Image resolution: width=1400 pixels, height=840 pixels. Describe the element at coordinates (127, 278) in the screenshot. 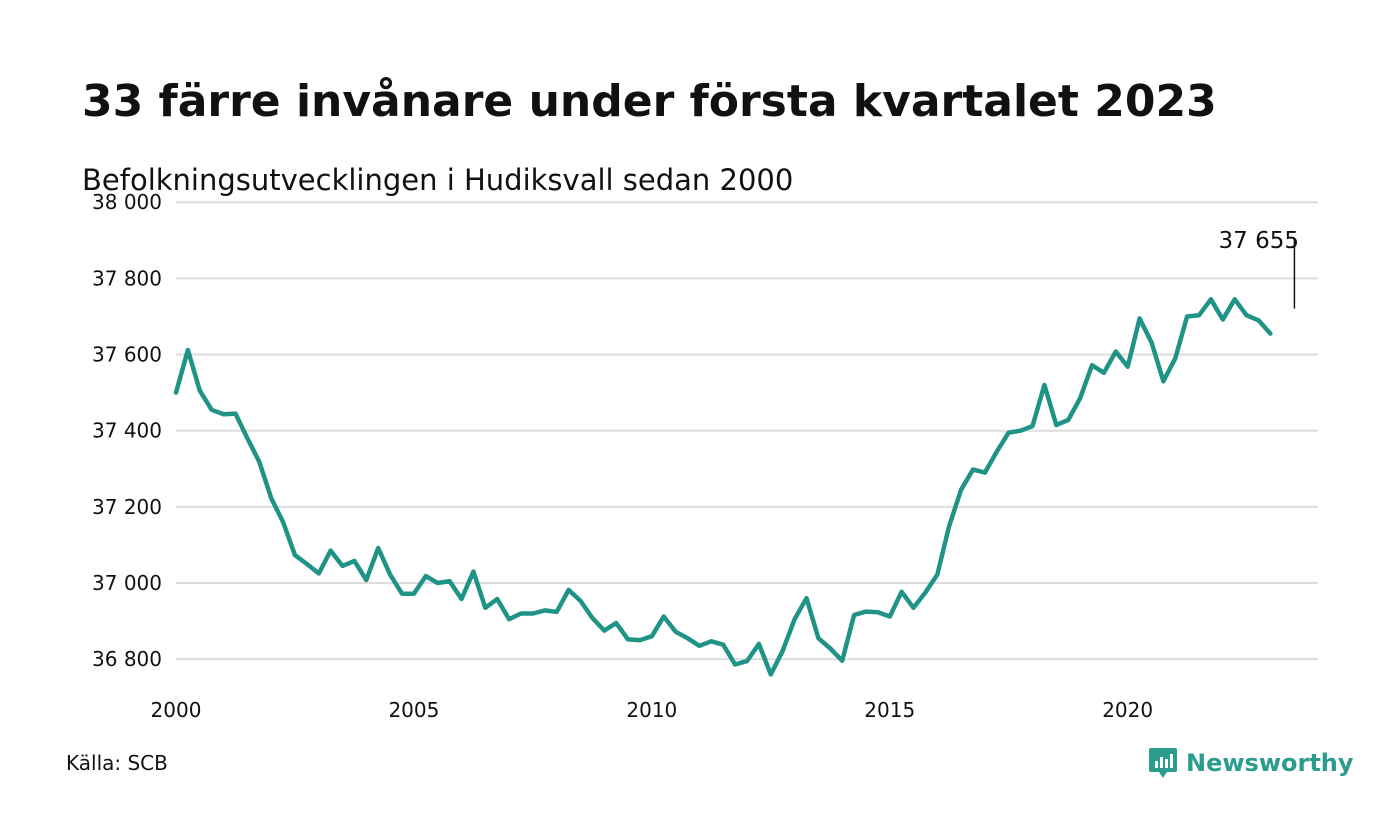

I see `y-tick-label: 37 800` at that location.